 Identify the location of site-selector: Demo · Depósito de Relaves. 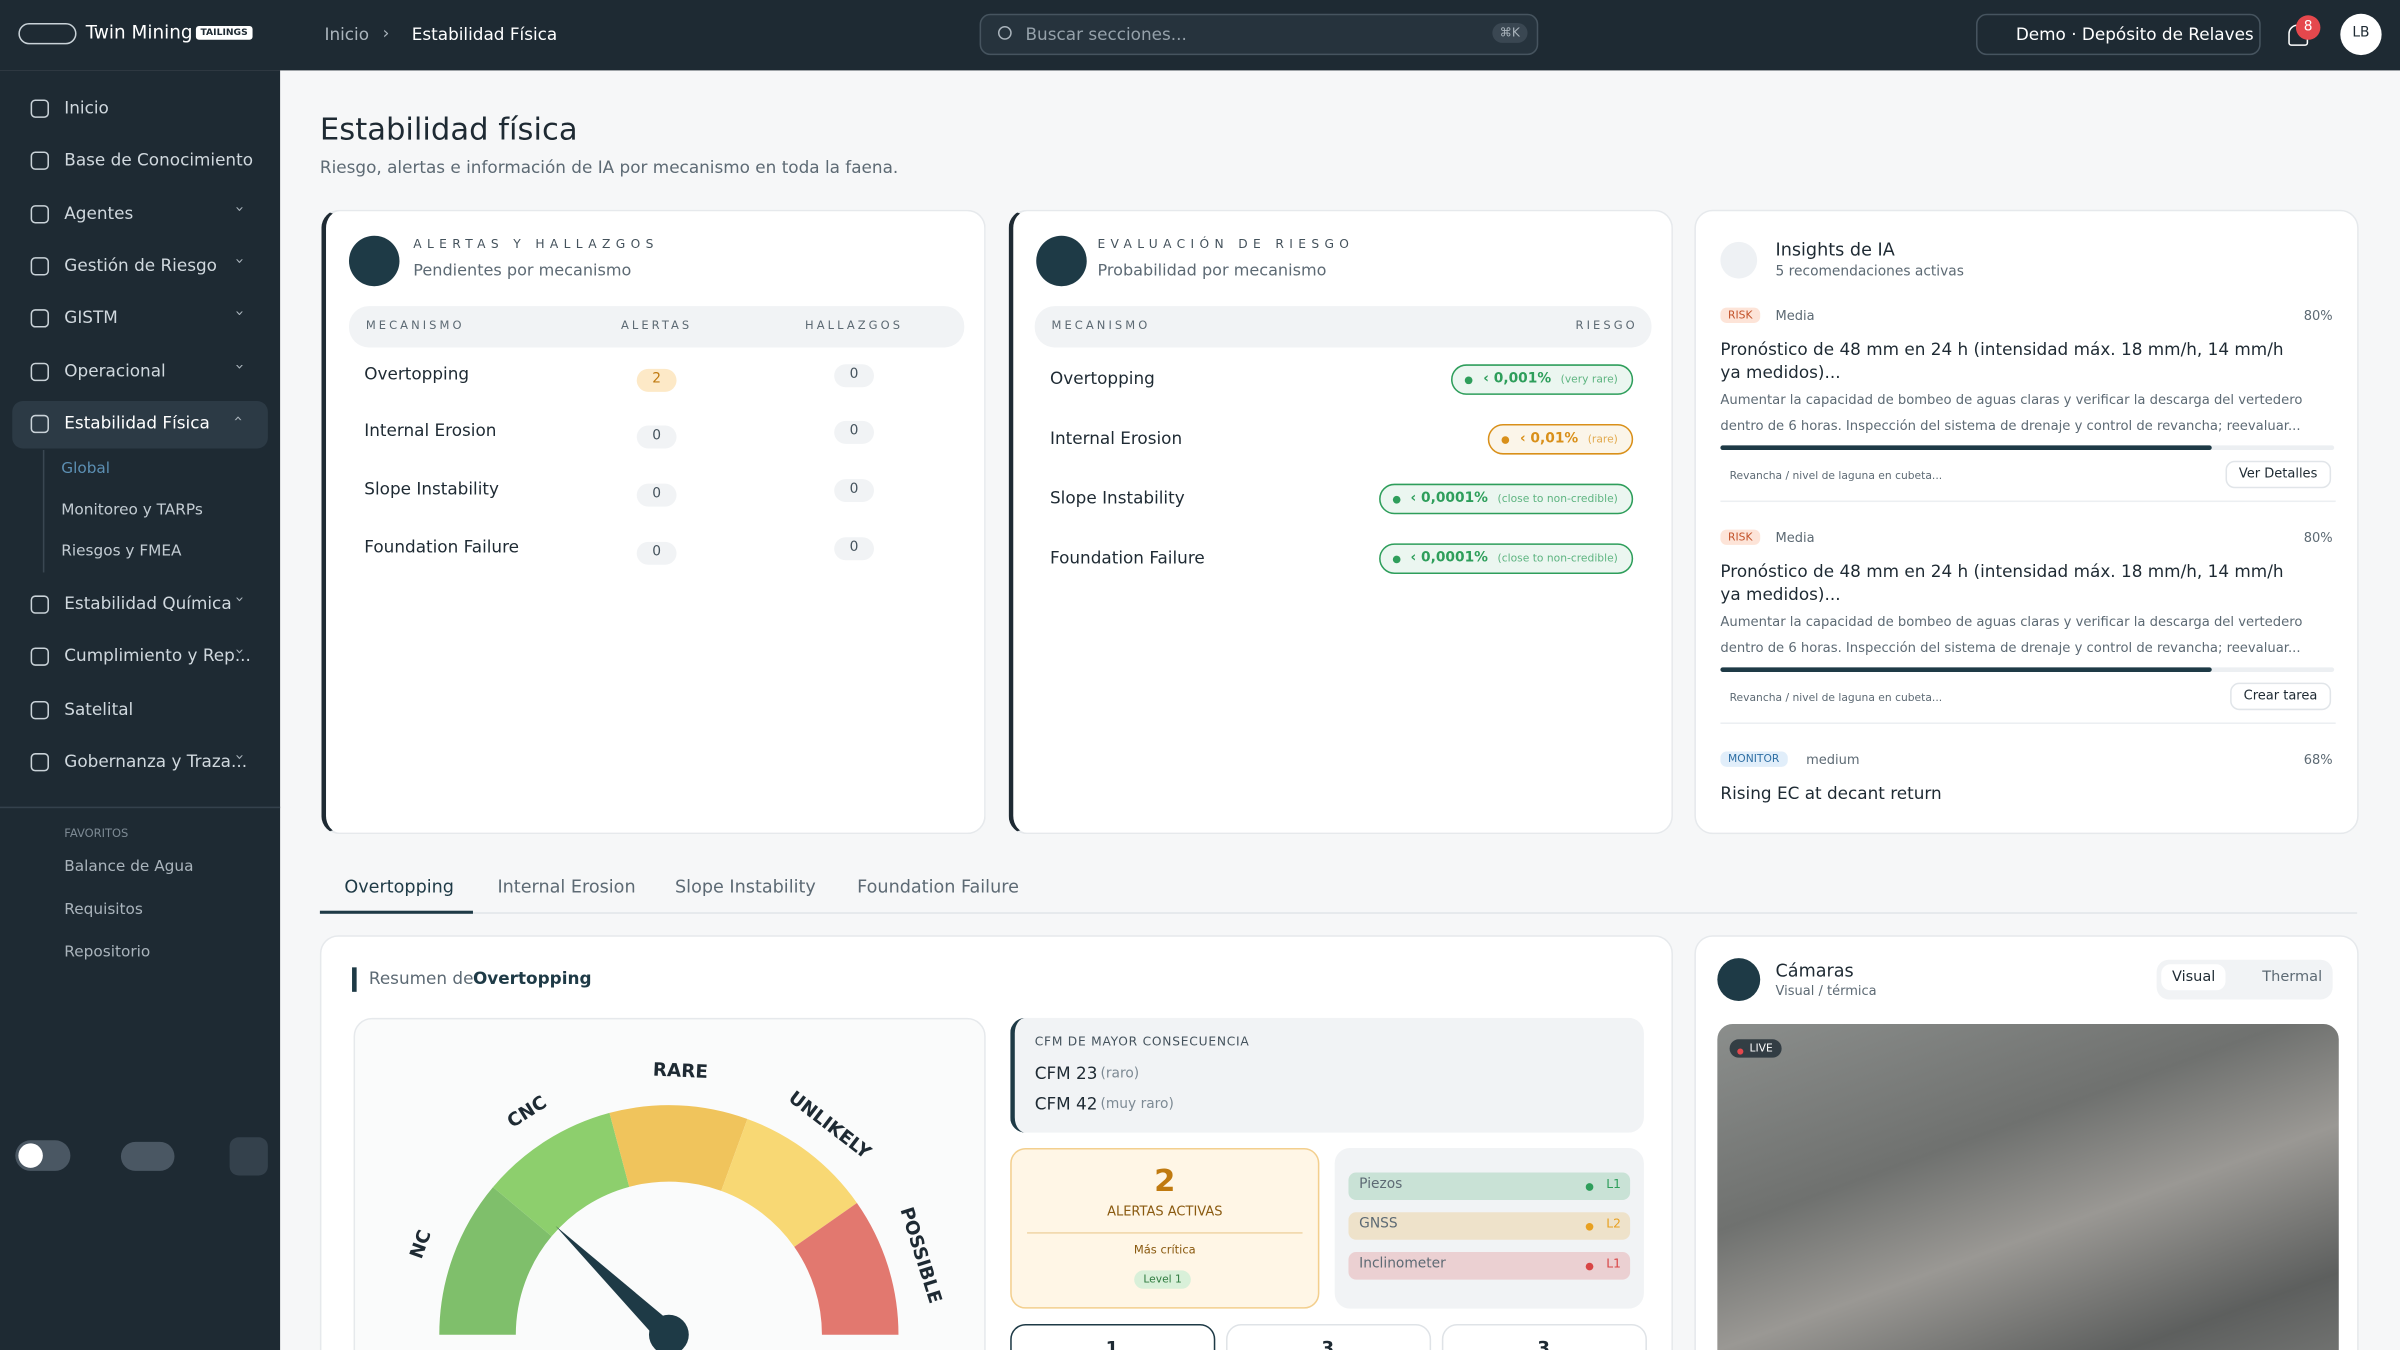
(2118, 34).